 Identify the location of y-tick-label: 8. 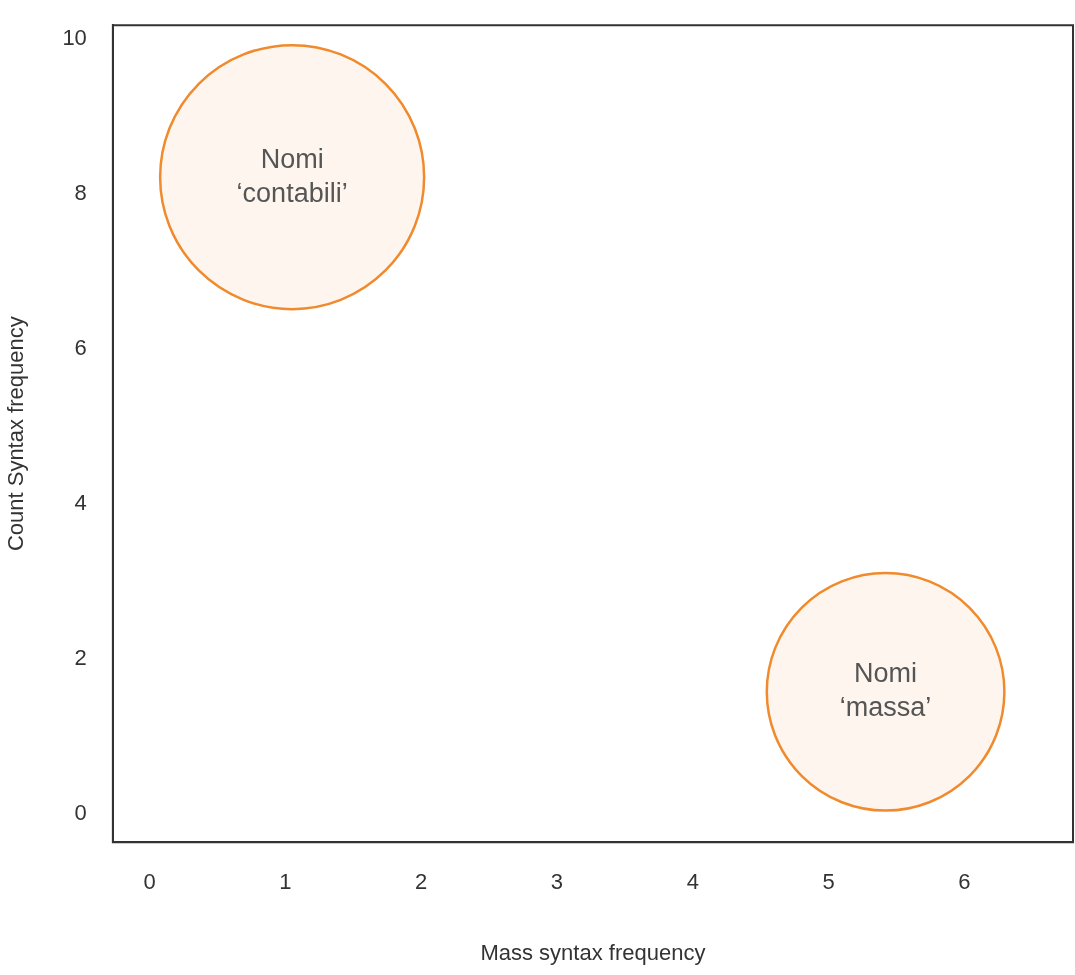
(80, 193).